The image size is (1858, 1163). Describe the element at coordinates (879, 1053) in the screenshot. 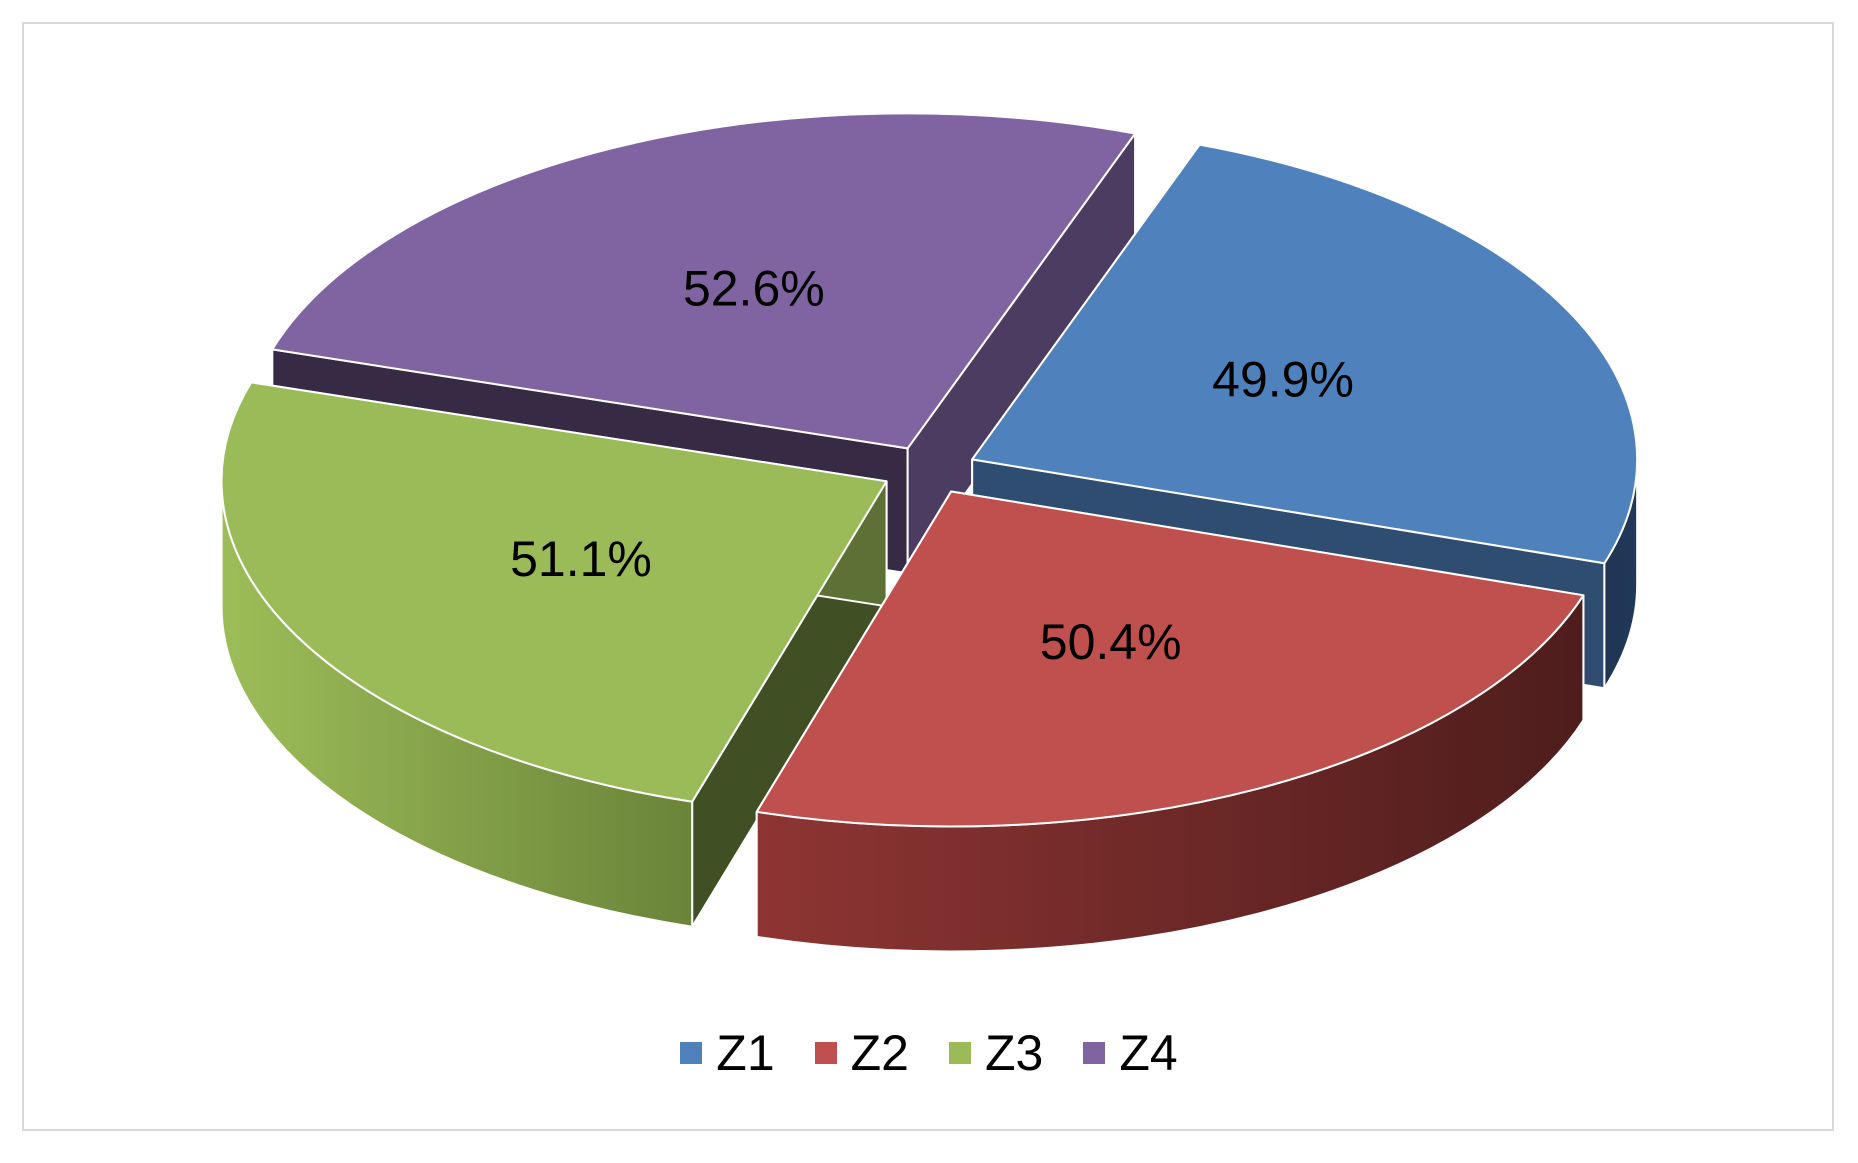

I see `legend-label: Z2` at that location.